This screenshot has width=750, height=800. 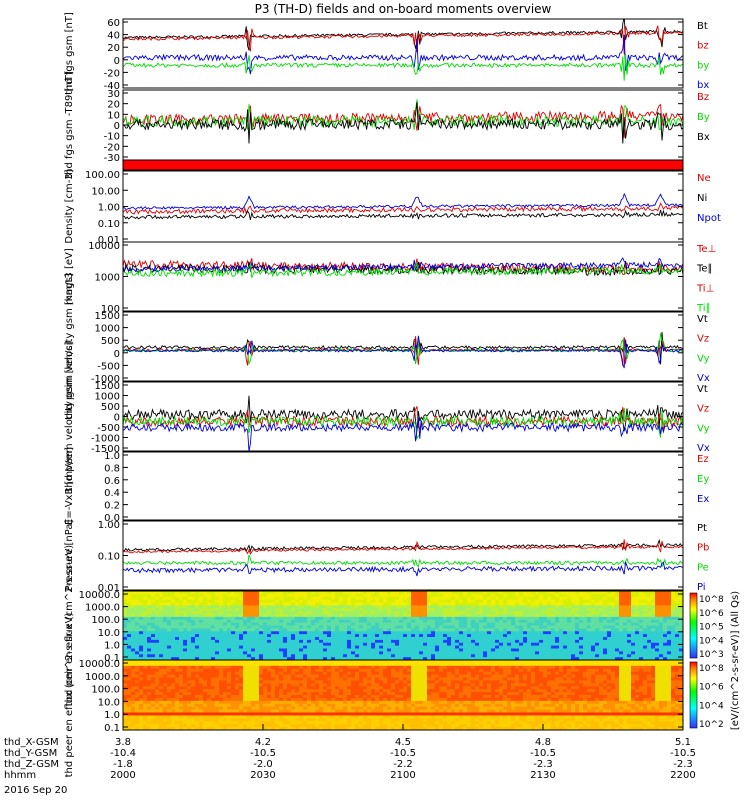 I want to click on y-tick-label: 10, so click(x=113, y=115).